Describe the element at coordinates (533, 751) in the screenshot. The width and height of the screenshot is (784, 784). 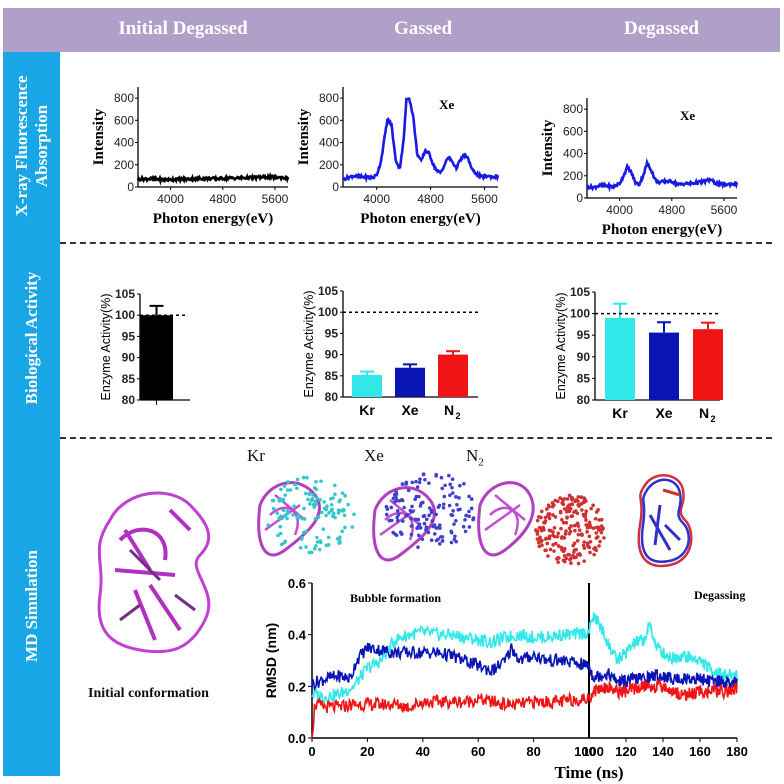
I see `x-tick-label: 80` at that location.